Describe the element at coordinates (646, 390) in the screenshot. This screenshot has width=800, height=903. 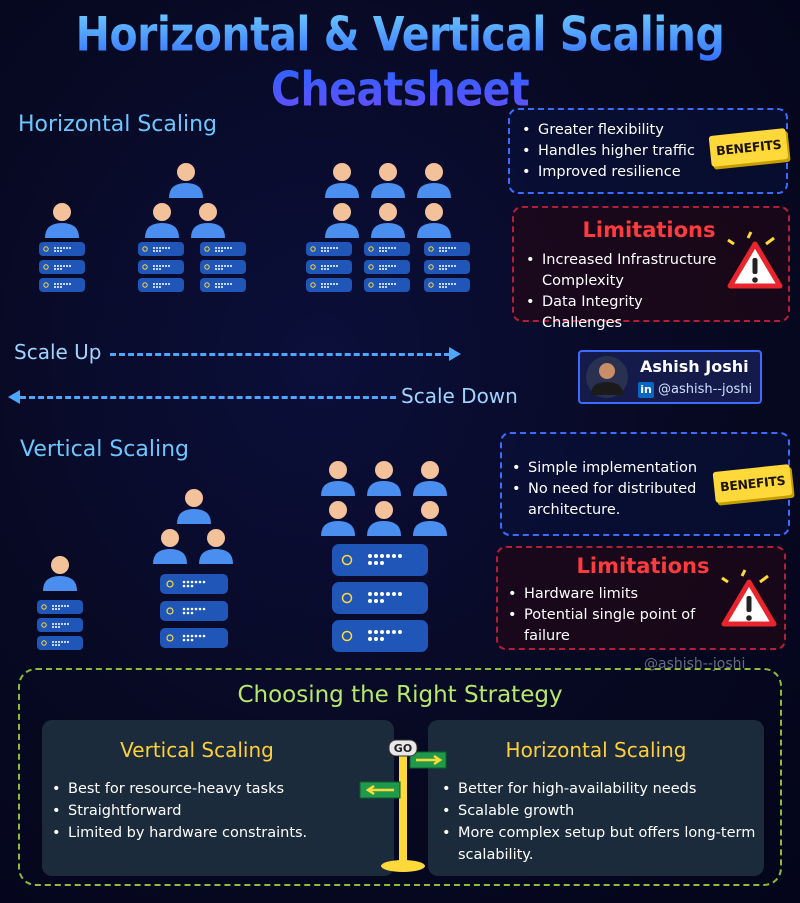
I see `linkedin-icon: in` at that location.